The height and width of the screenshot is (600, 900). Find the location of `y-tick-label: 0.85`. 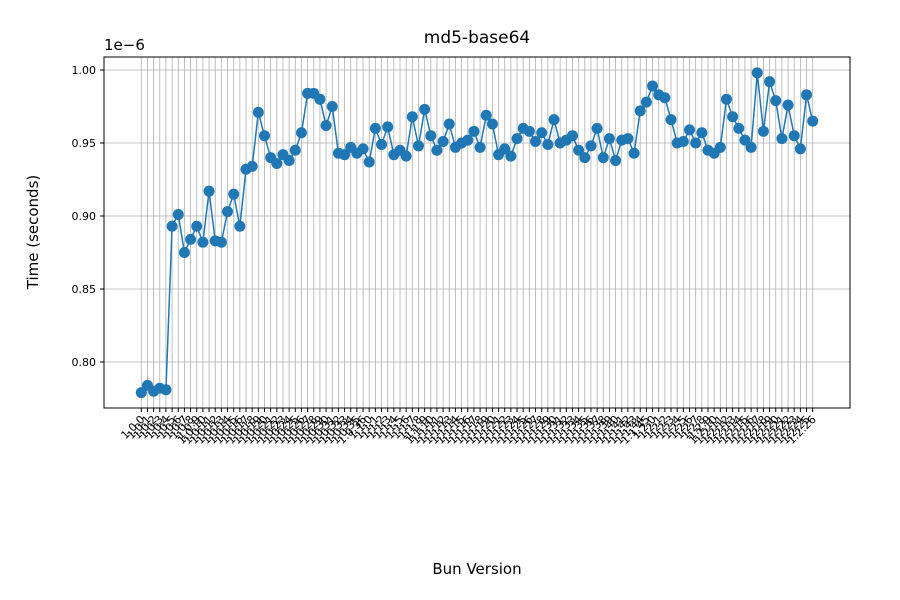

y-tick-label: 0.85 is located at coordinates (84, 289).